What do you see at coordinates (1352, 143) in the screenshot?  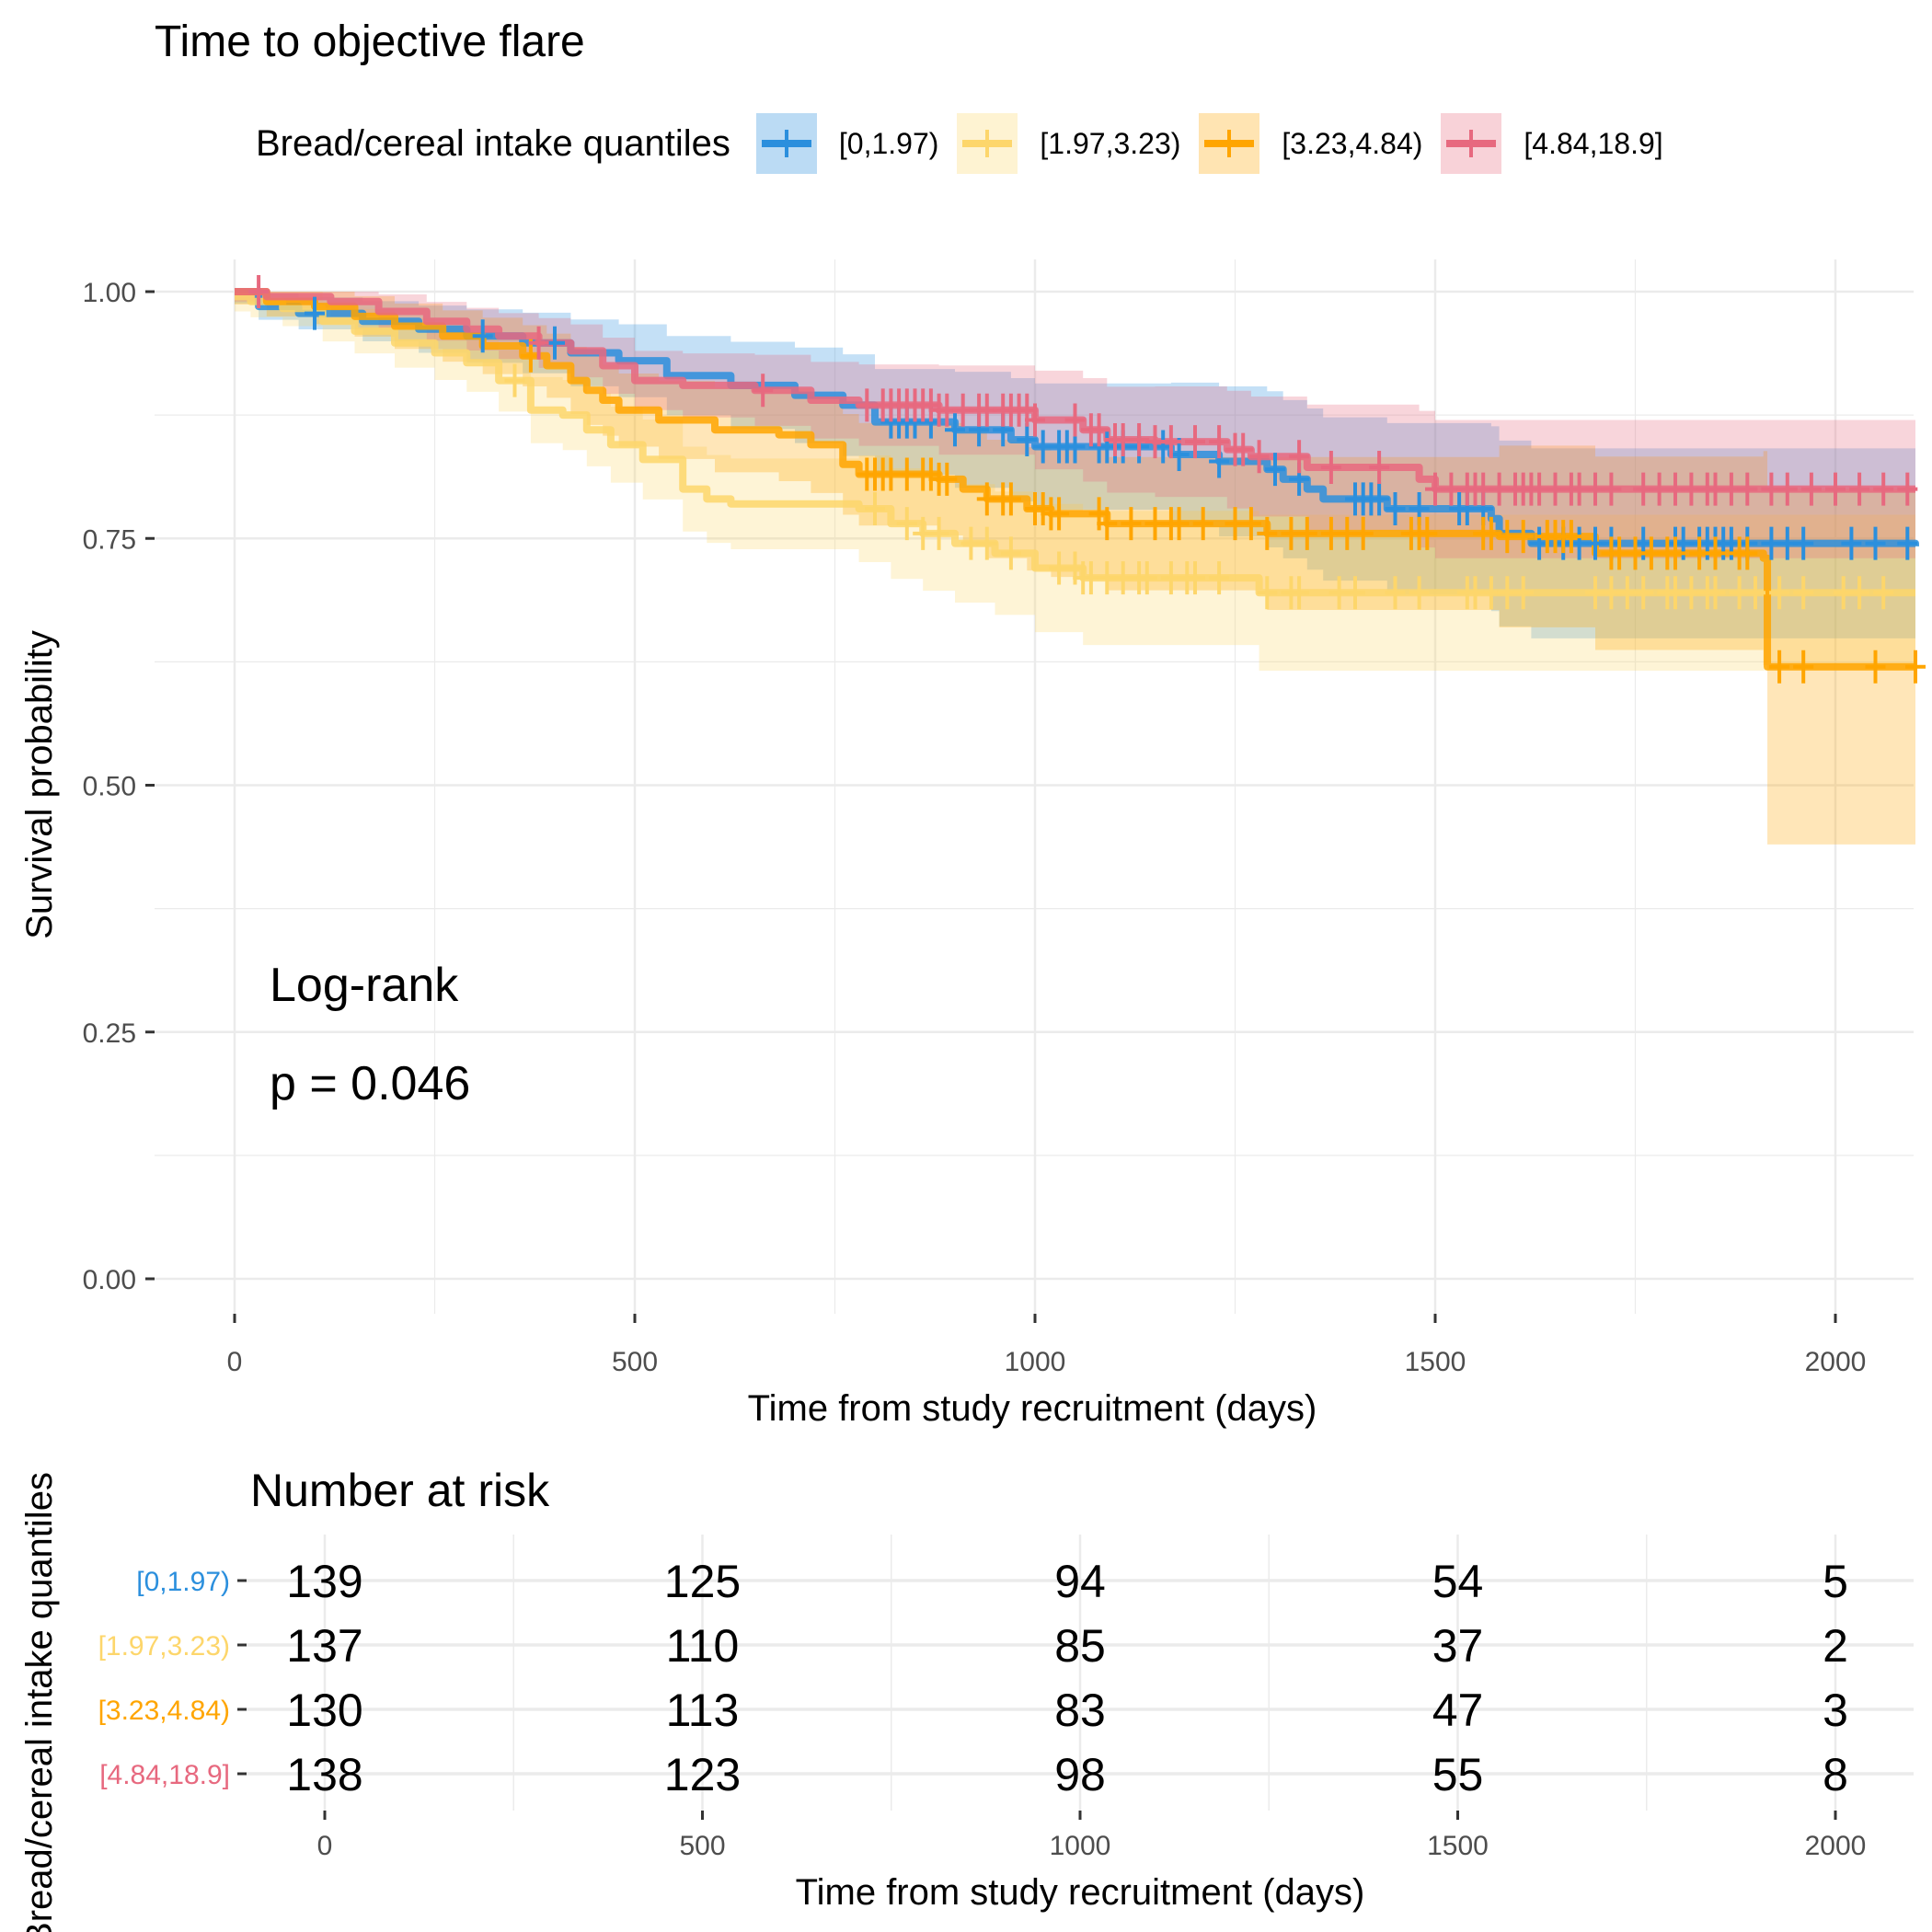 I see `legend-label-2: [3.23,4.84)` at bounding box center [1352, 143].